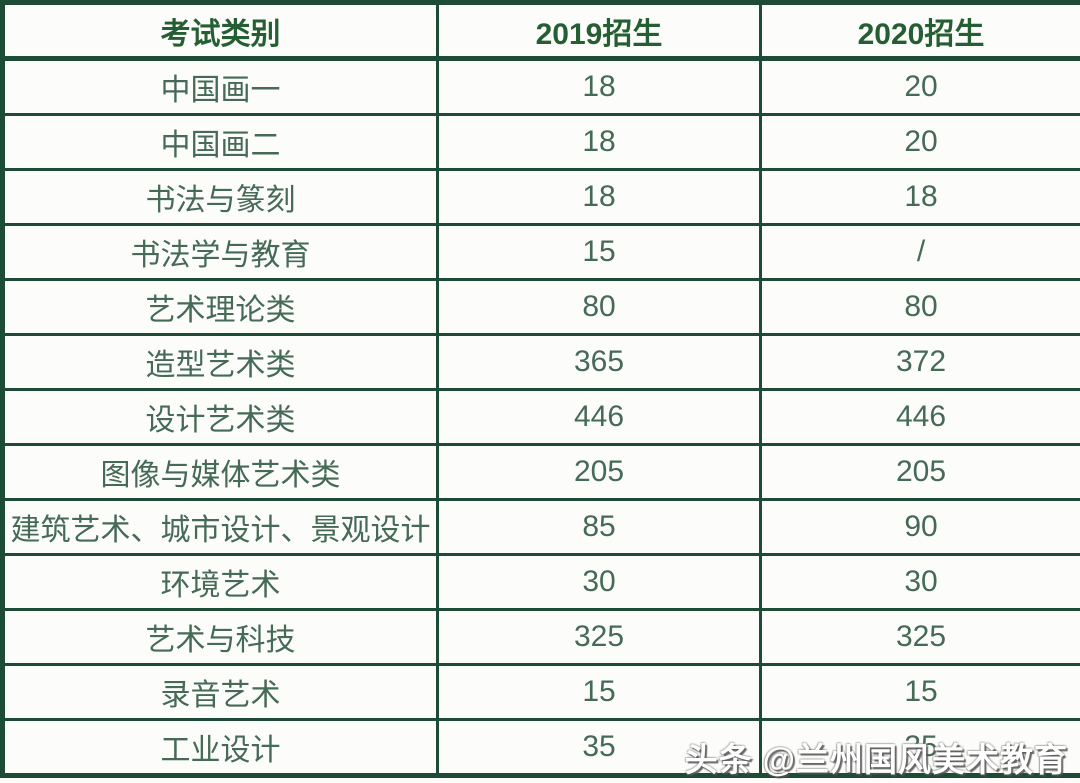 The width and height of the screenshot is (1080, 783). What do you see at coordinates (220, 417) in the screenshot?
I see `category-cell: 设计艺术类` at bounding box center [220, 417].